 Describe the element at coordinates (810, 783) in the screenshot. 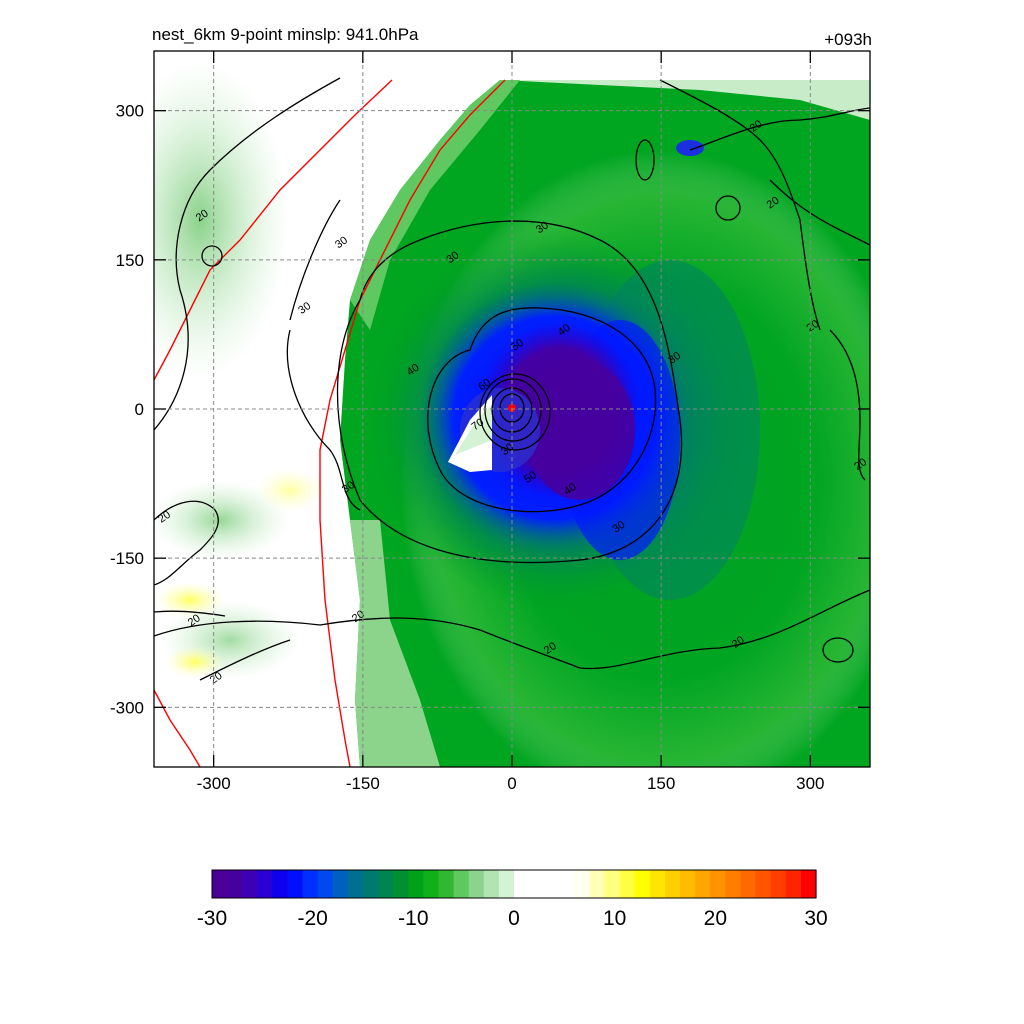

I see `x-tick-label: 300` at that location.